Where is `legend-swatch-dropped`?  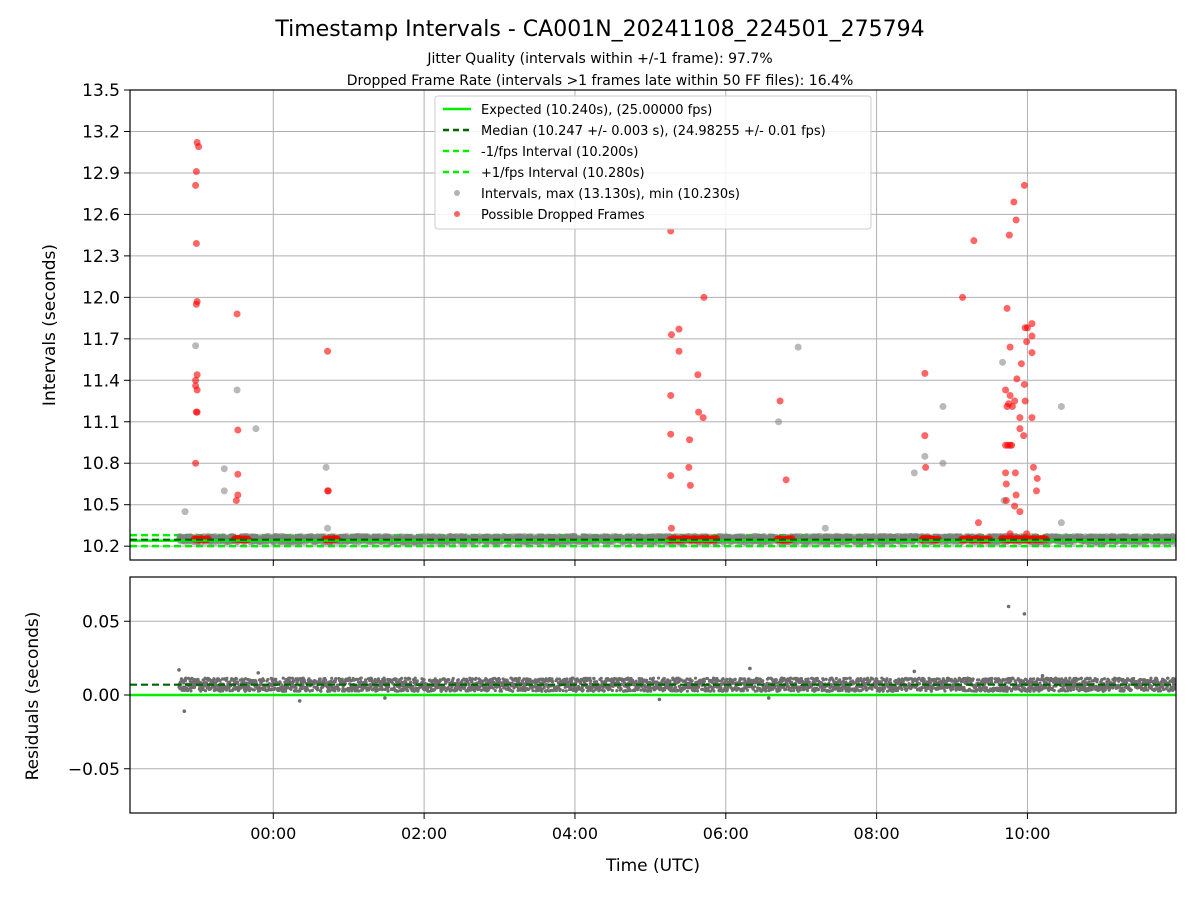 legend-swatch-dropped is located at coordinates (457, 214).